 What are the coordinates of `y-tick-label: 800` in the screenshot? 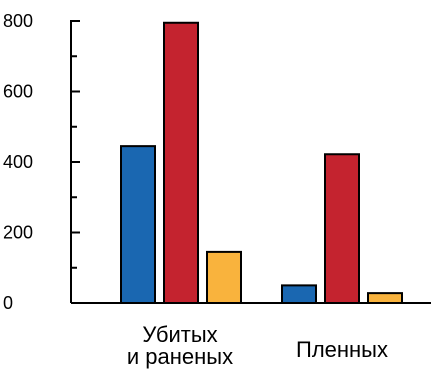 It's located at (18, 21).